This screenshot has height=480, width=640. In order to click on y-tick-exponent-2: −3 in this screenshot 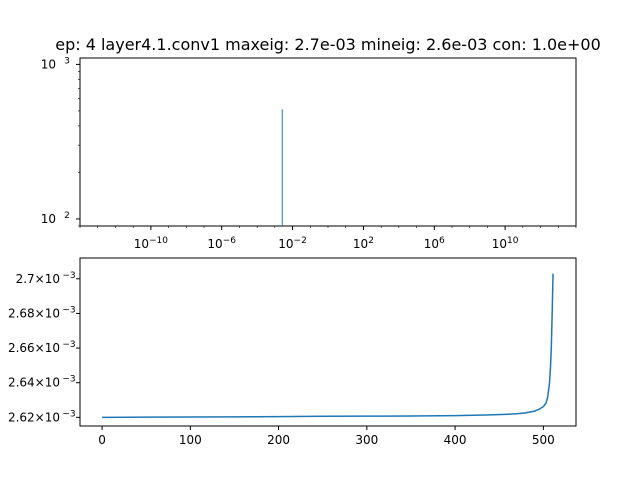, I will do `click(68, 345)`.